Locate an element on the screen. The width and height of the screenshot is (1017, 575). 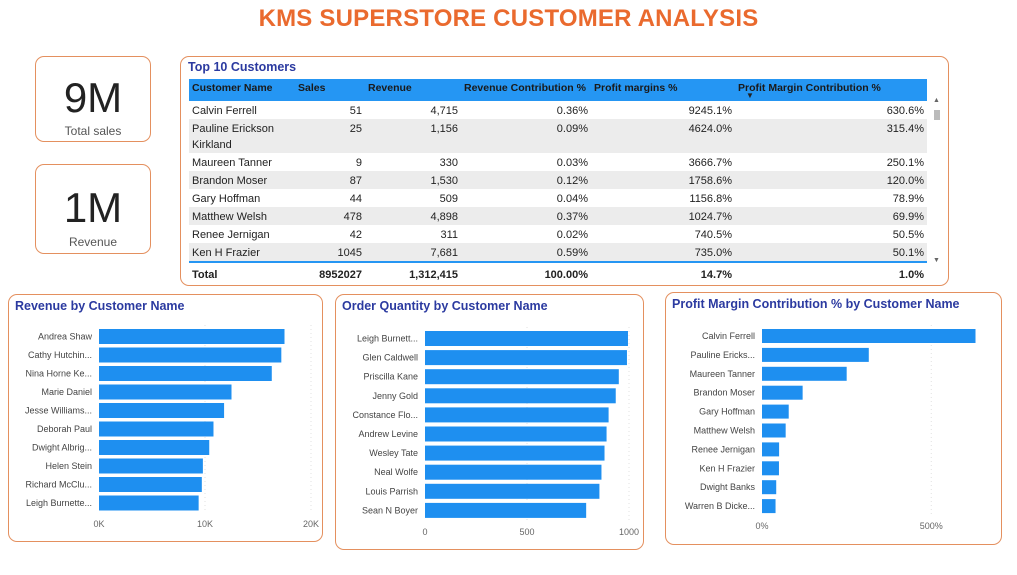
value-cell: 0.12% is located at coordinates (572, 181).